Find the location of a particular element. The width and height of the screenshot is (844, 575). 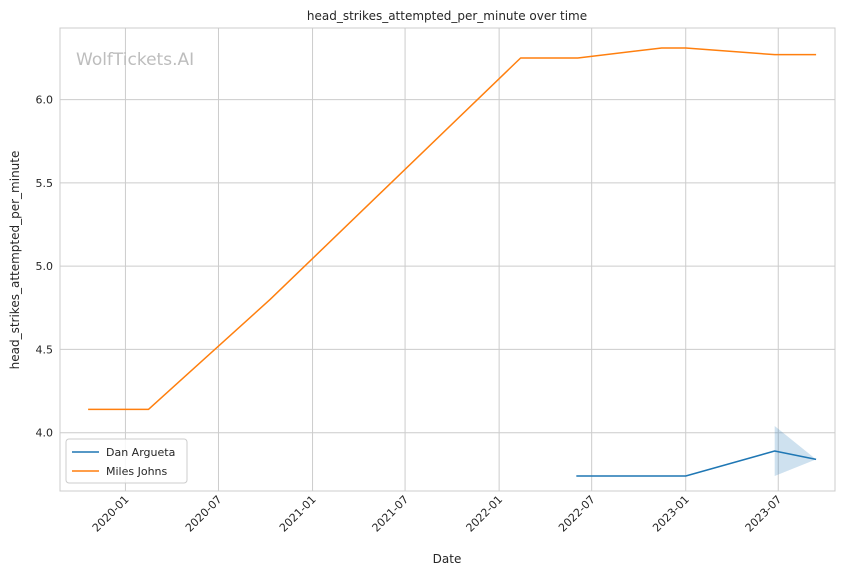

y-axis-title: head_strikes_attempted_per_minute is located at coordinates (15, 260).